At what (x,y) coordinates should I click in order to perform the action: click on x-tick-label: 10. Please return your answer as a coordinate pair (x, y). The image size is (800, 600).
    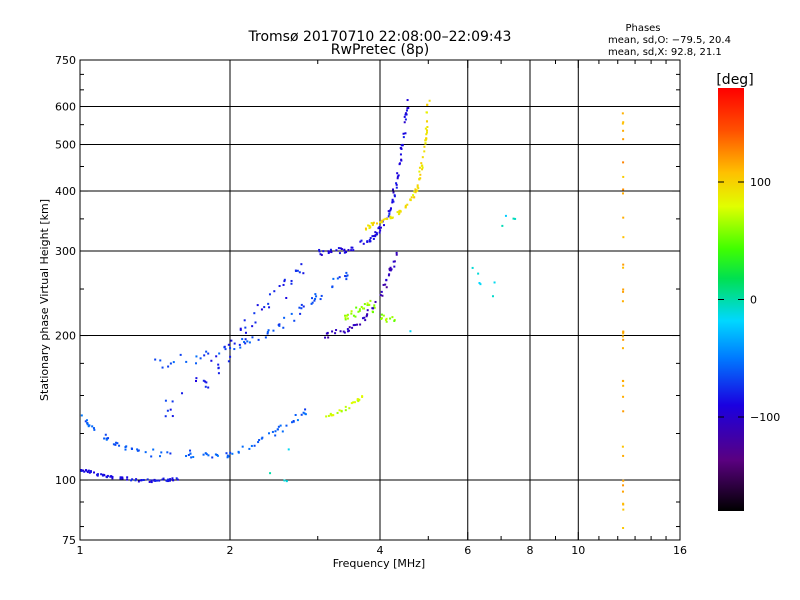
    Looking at the image, I should click on (578, 550).